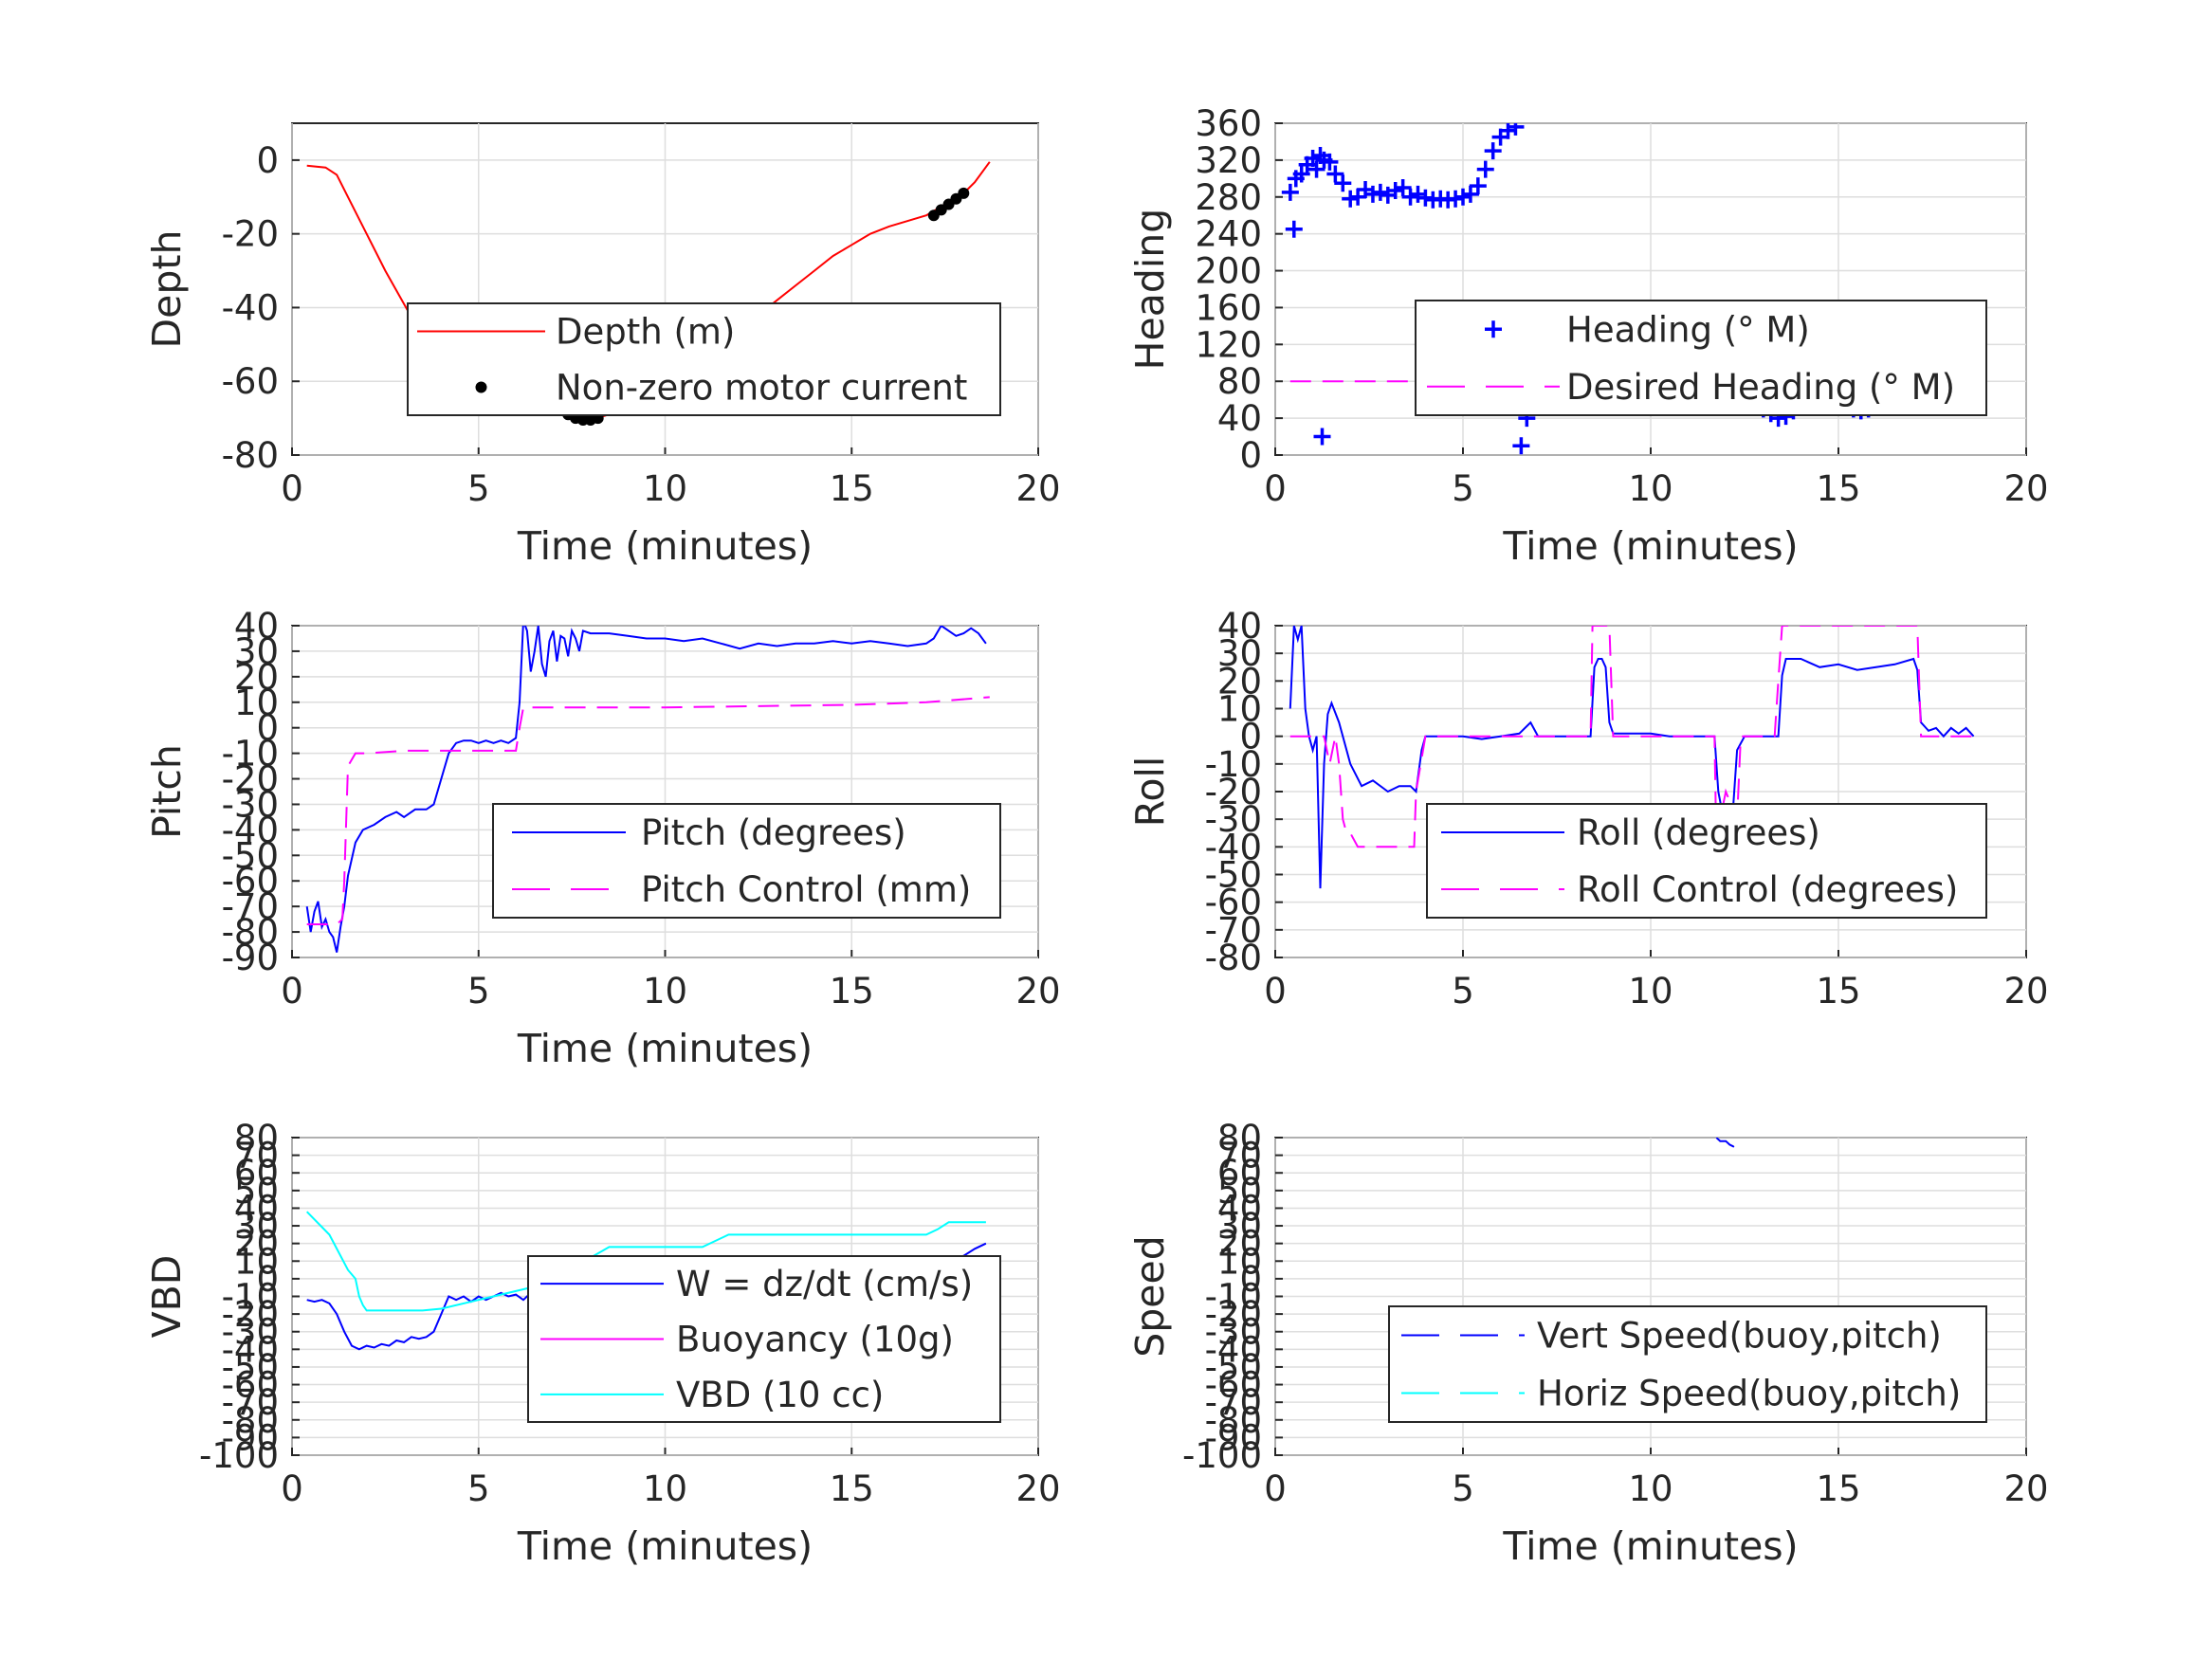 The image size is (2212, 1659). I want to click on y-axis-label: Speed, so click(1150, 1296).